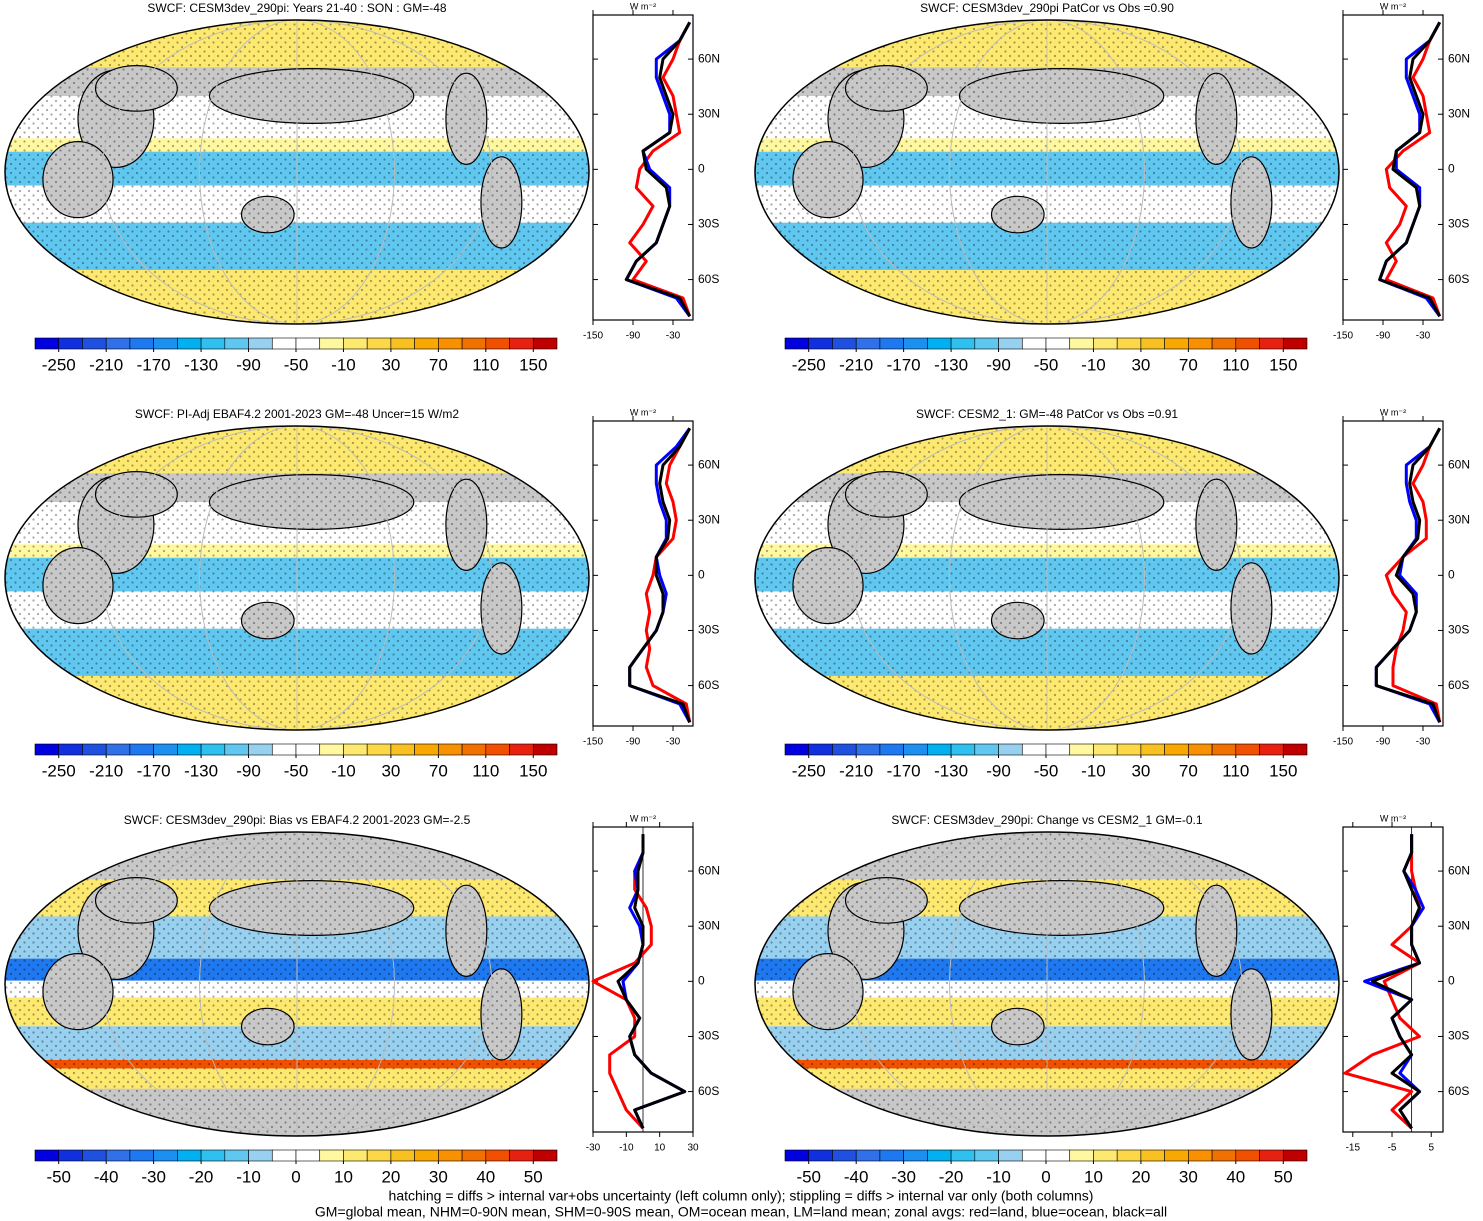 This screenshot has height=1221, width=1483. I want to click on x-tick-label: -150, so click(1343, 336).